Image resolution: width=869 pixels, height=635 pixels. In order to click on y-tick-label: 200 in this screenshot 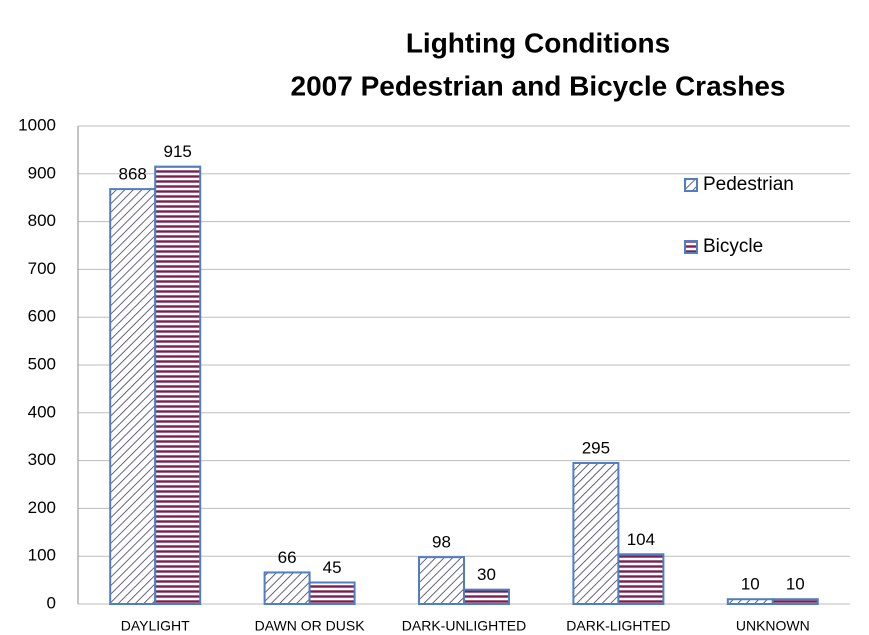, I will do `click(42, 507)`.